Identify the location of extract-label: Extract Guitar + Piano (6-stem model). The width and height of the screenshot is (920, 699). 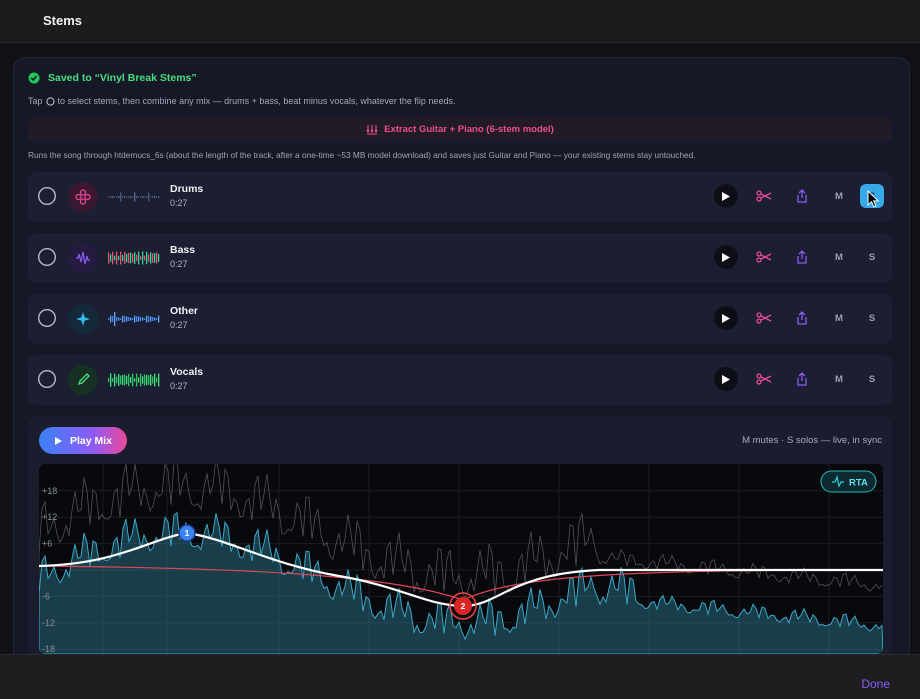
(469, 129).